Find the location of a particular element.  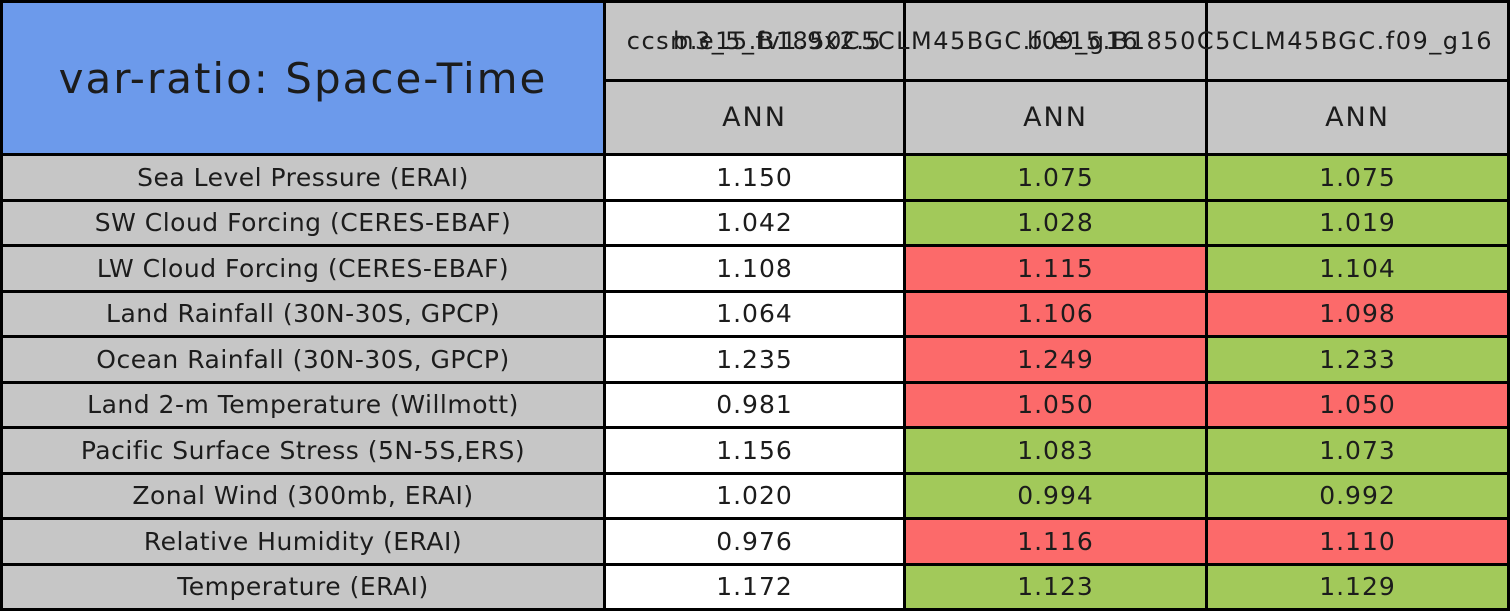

value-cell: 1.172 is located at coordinates (754, 586).